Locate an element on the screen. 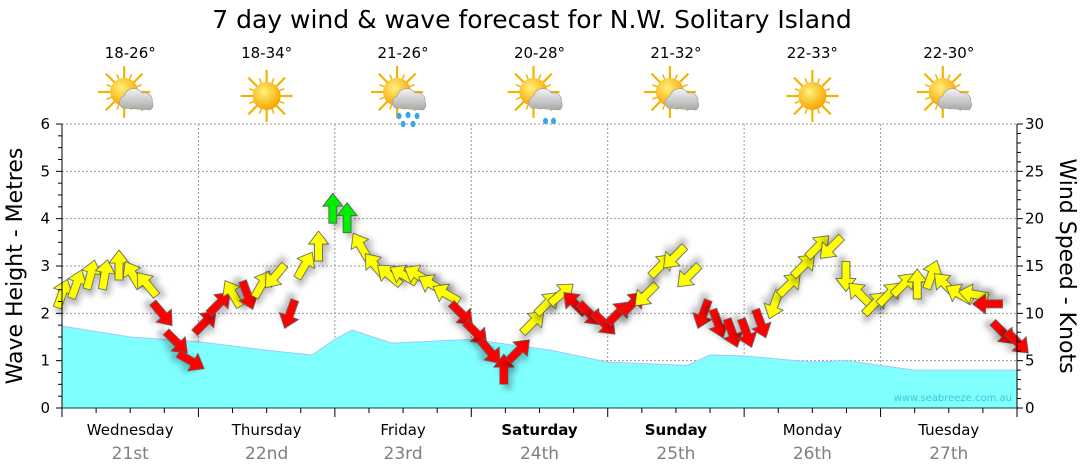 This screenshot has height=475, width=1080. temperature-range: 20-28° is located at coordinates (539, 53).